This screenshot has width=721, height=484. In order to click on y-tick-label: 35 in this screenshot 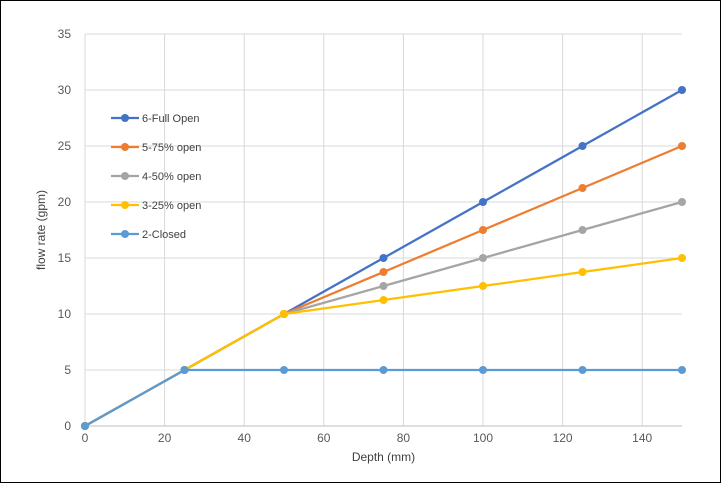, I will do `click(65, 34)`.